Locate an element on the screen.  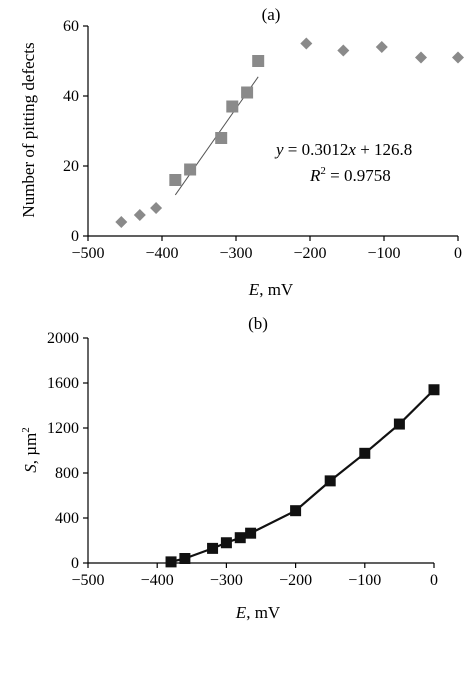
chart-b-y-tick-label: 0 is located at coordinates (75, 563).